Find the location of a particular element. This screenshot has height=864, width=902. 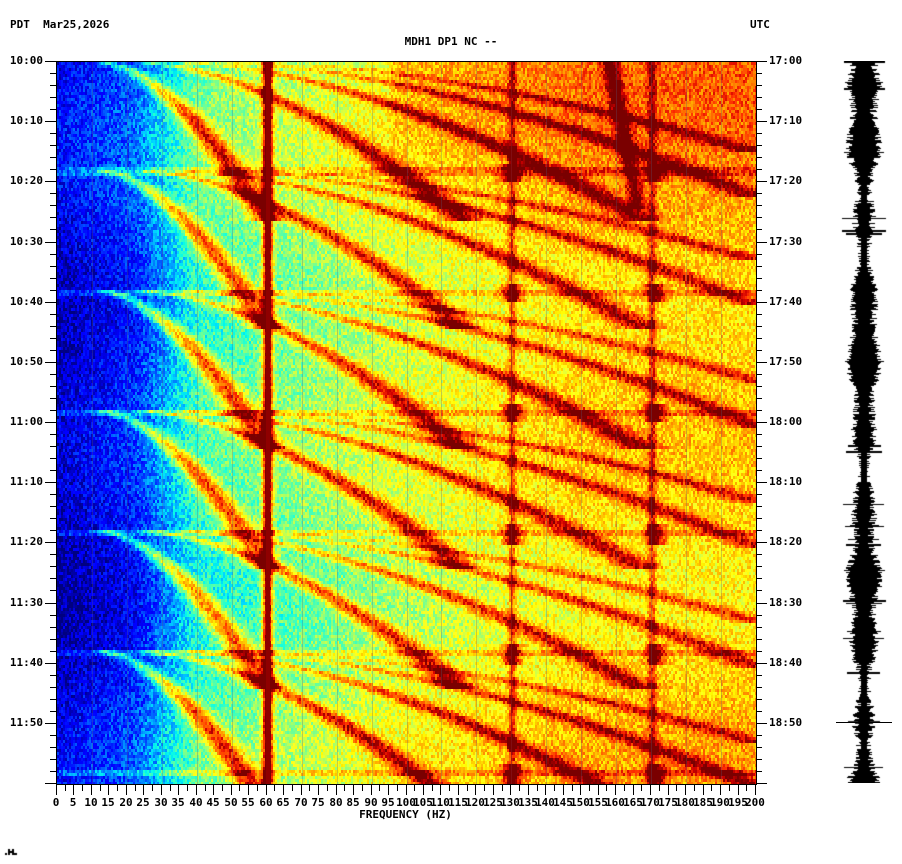

utc-time-label: 17:50 is located at coordinates (786, 361).